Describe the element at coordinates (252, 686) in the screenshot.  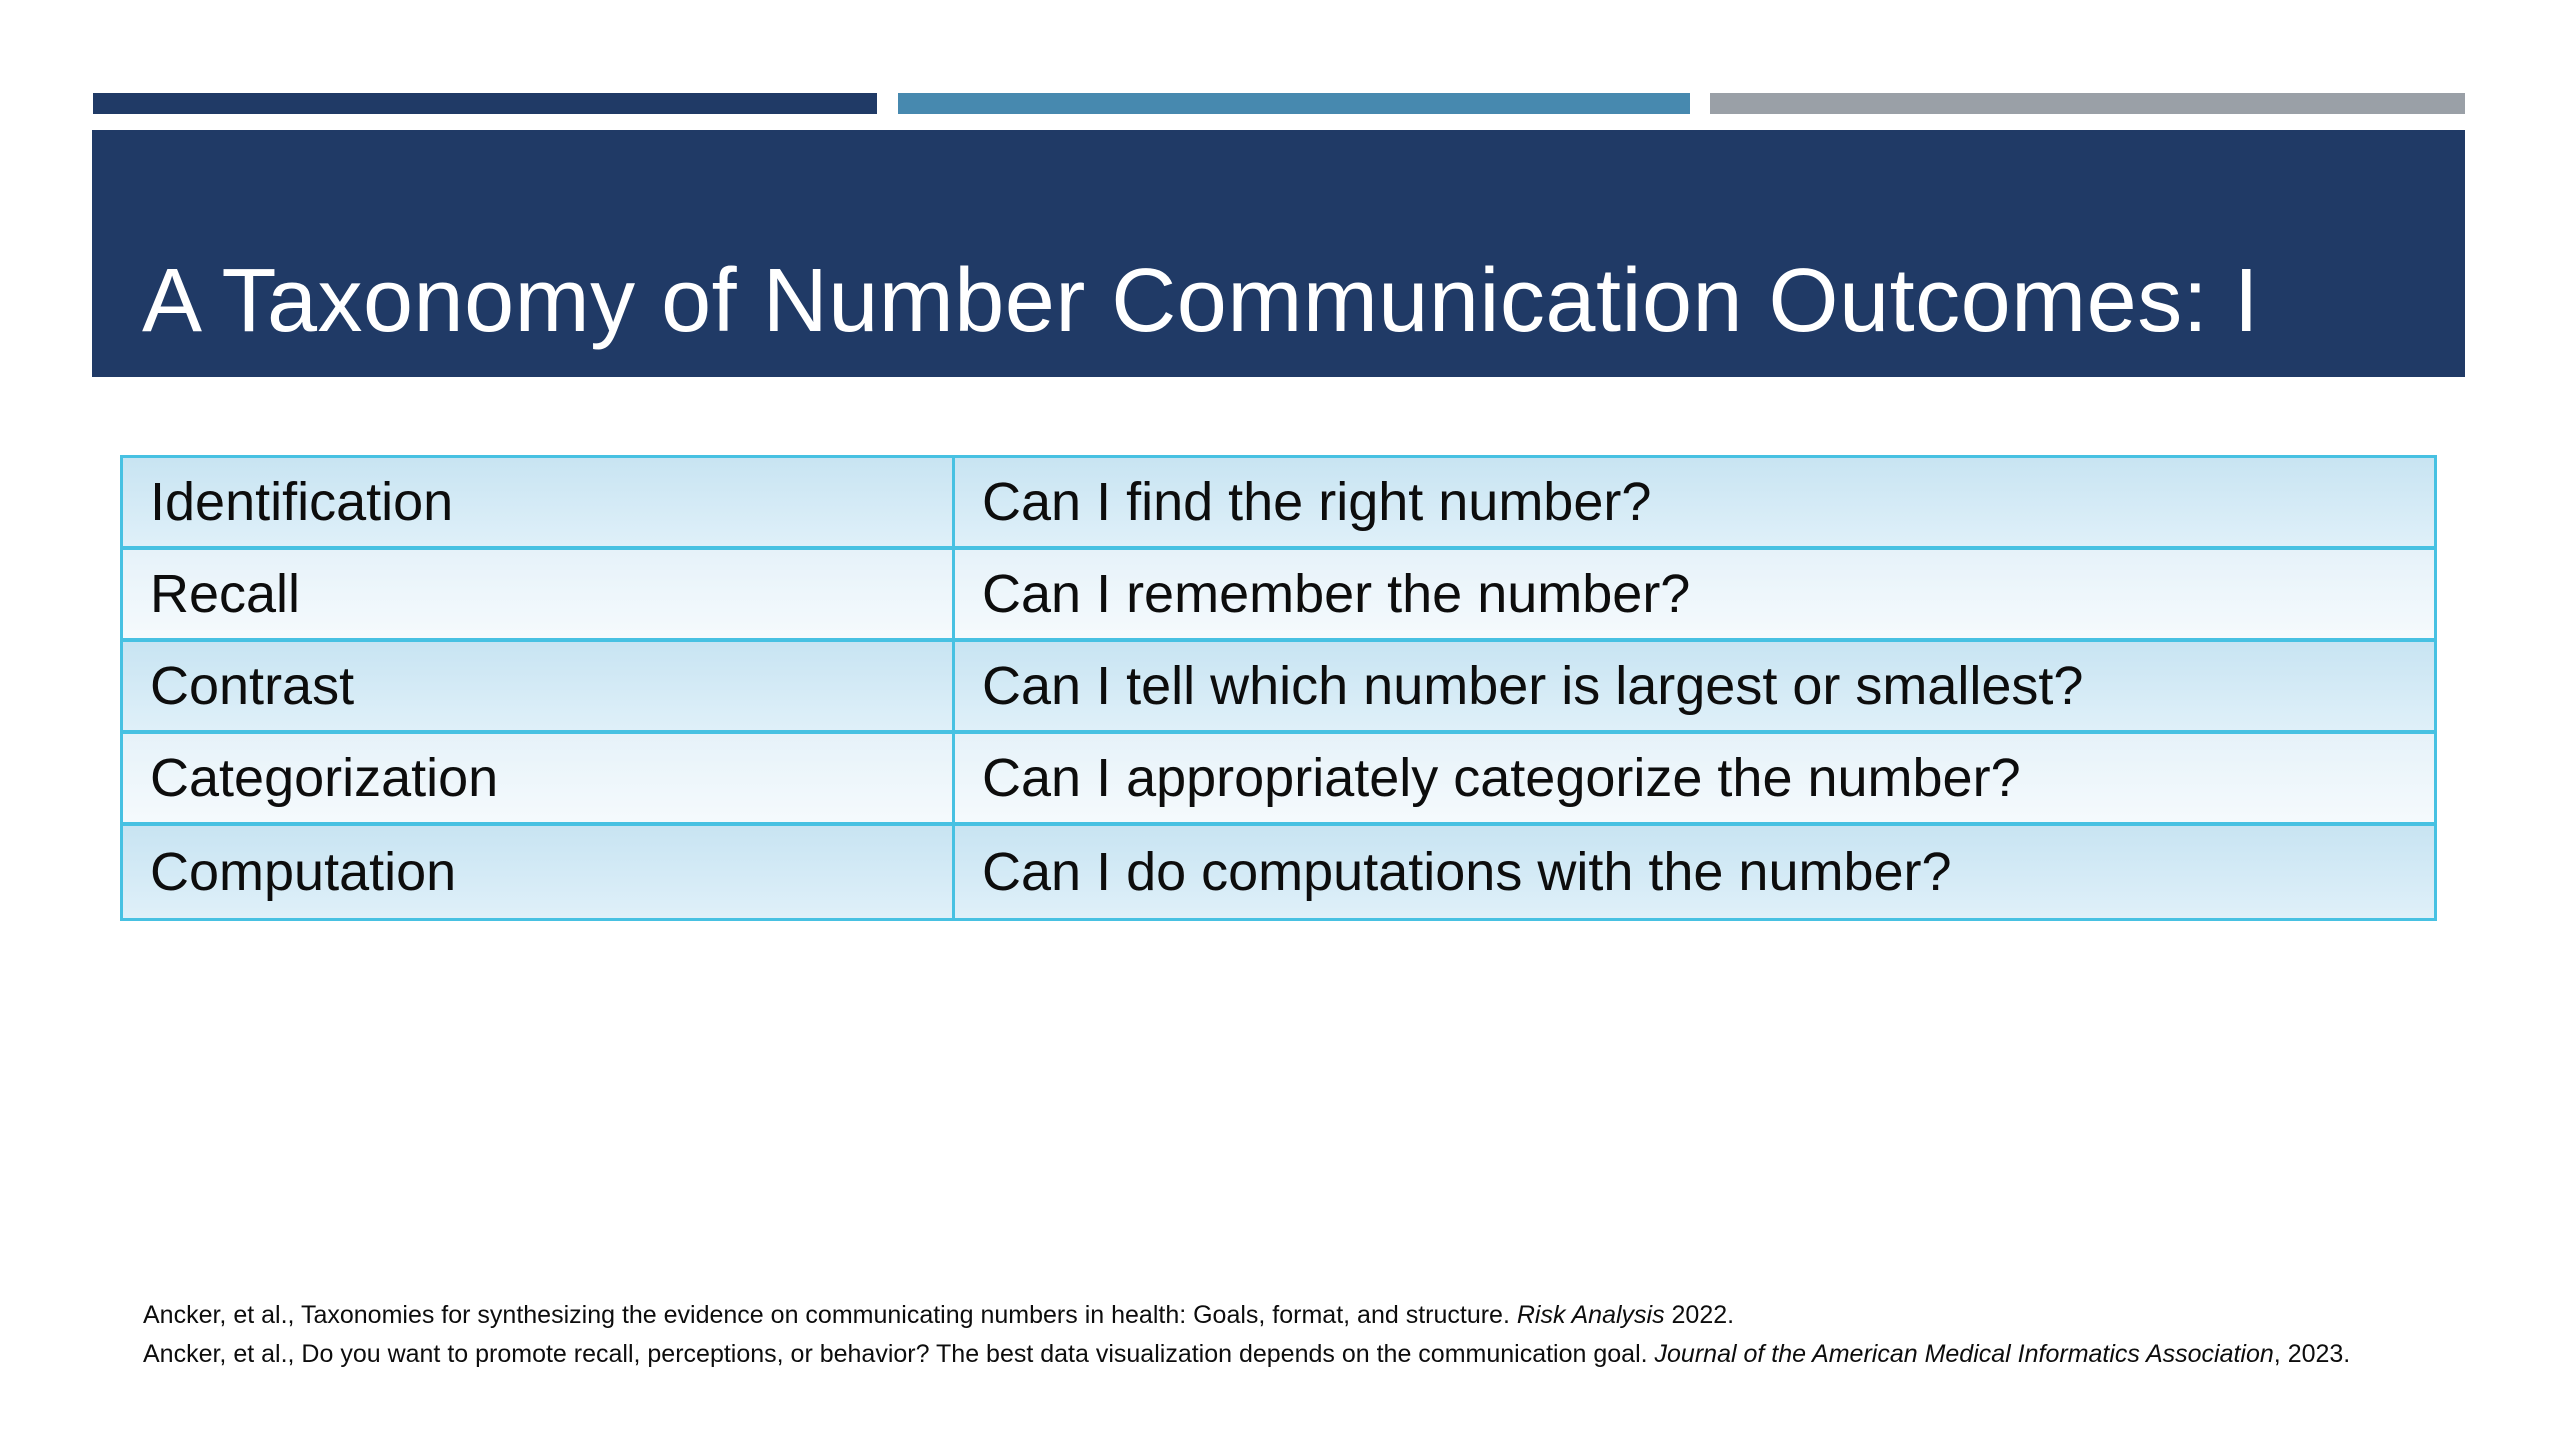
I see `outcome-term-cell: Contrast` at that location.